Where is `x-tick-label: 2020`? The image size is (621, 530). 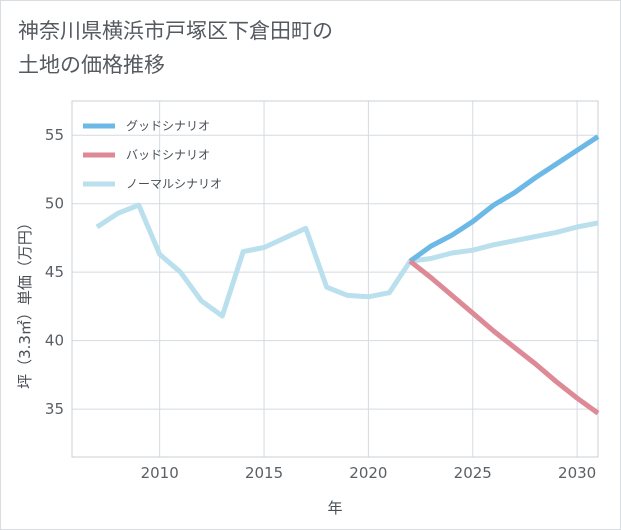 x-tick-label: 2020 is located at coordinates (368, 473).